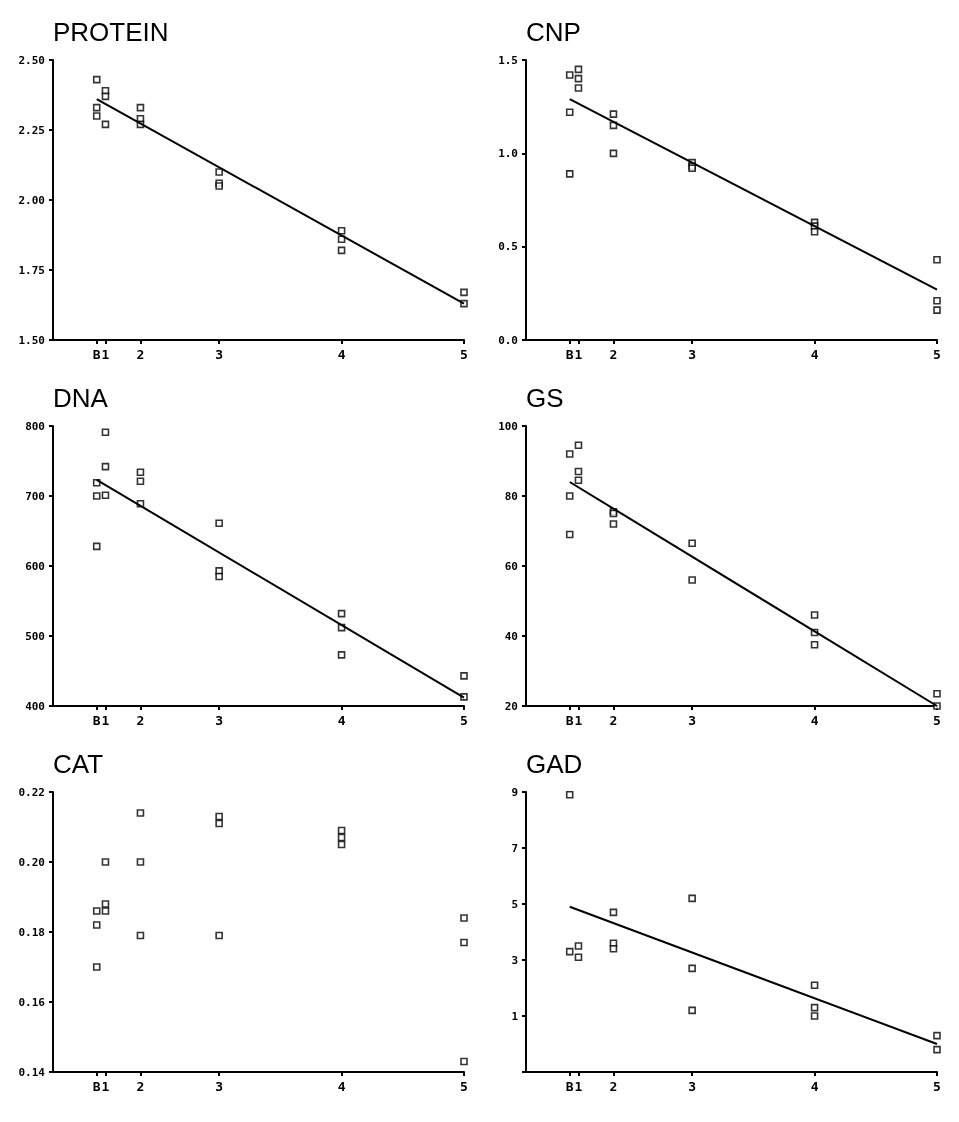  What do you see at coordinates (31, 270) in the screenshot?
I see `y-tick-label: 1.75` at bounding box center [31, 270].